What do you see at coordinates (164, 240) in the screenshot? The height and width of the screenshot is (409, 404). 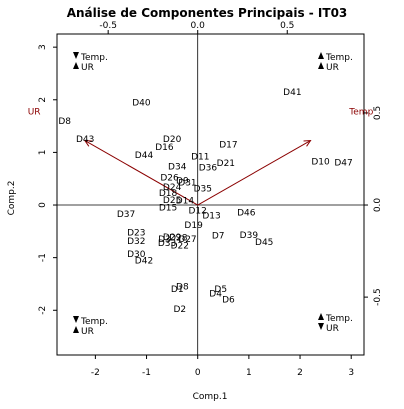 I see `point-label: D3` at bounding box center [164, 240].